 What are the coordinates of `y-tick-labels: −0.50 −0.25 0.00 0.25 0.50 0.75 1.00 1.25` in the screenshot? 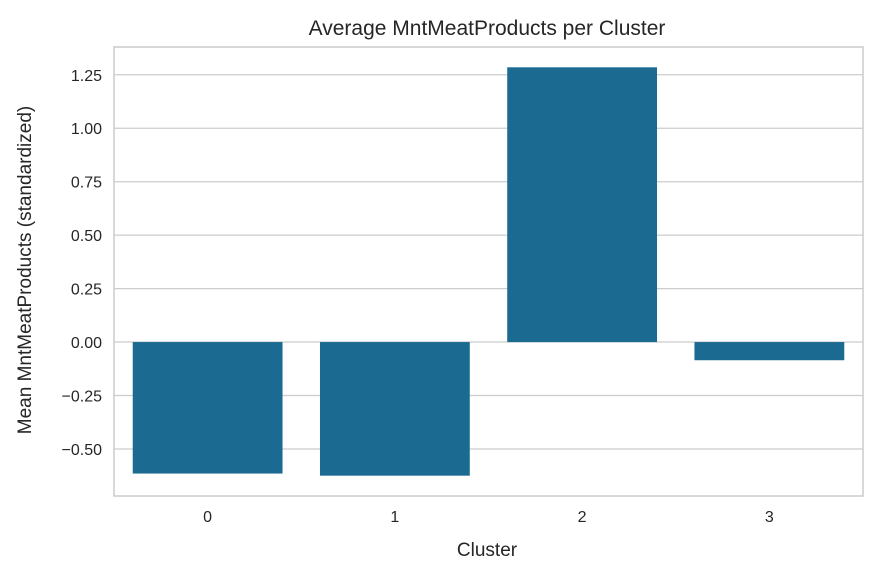 It's located at (82, 263).